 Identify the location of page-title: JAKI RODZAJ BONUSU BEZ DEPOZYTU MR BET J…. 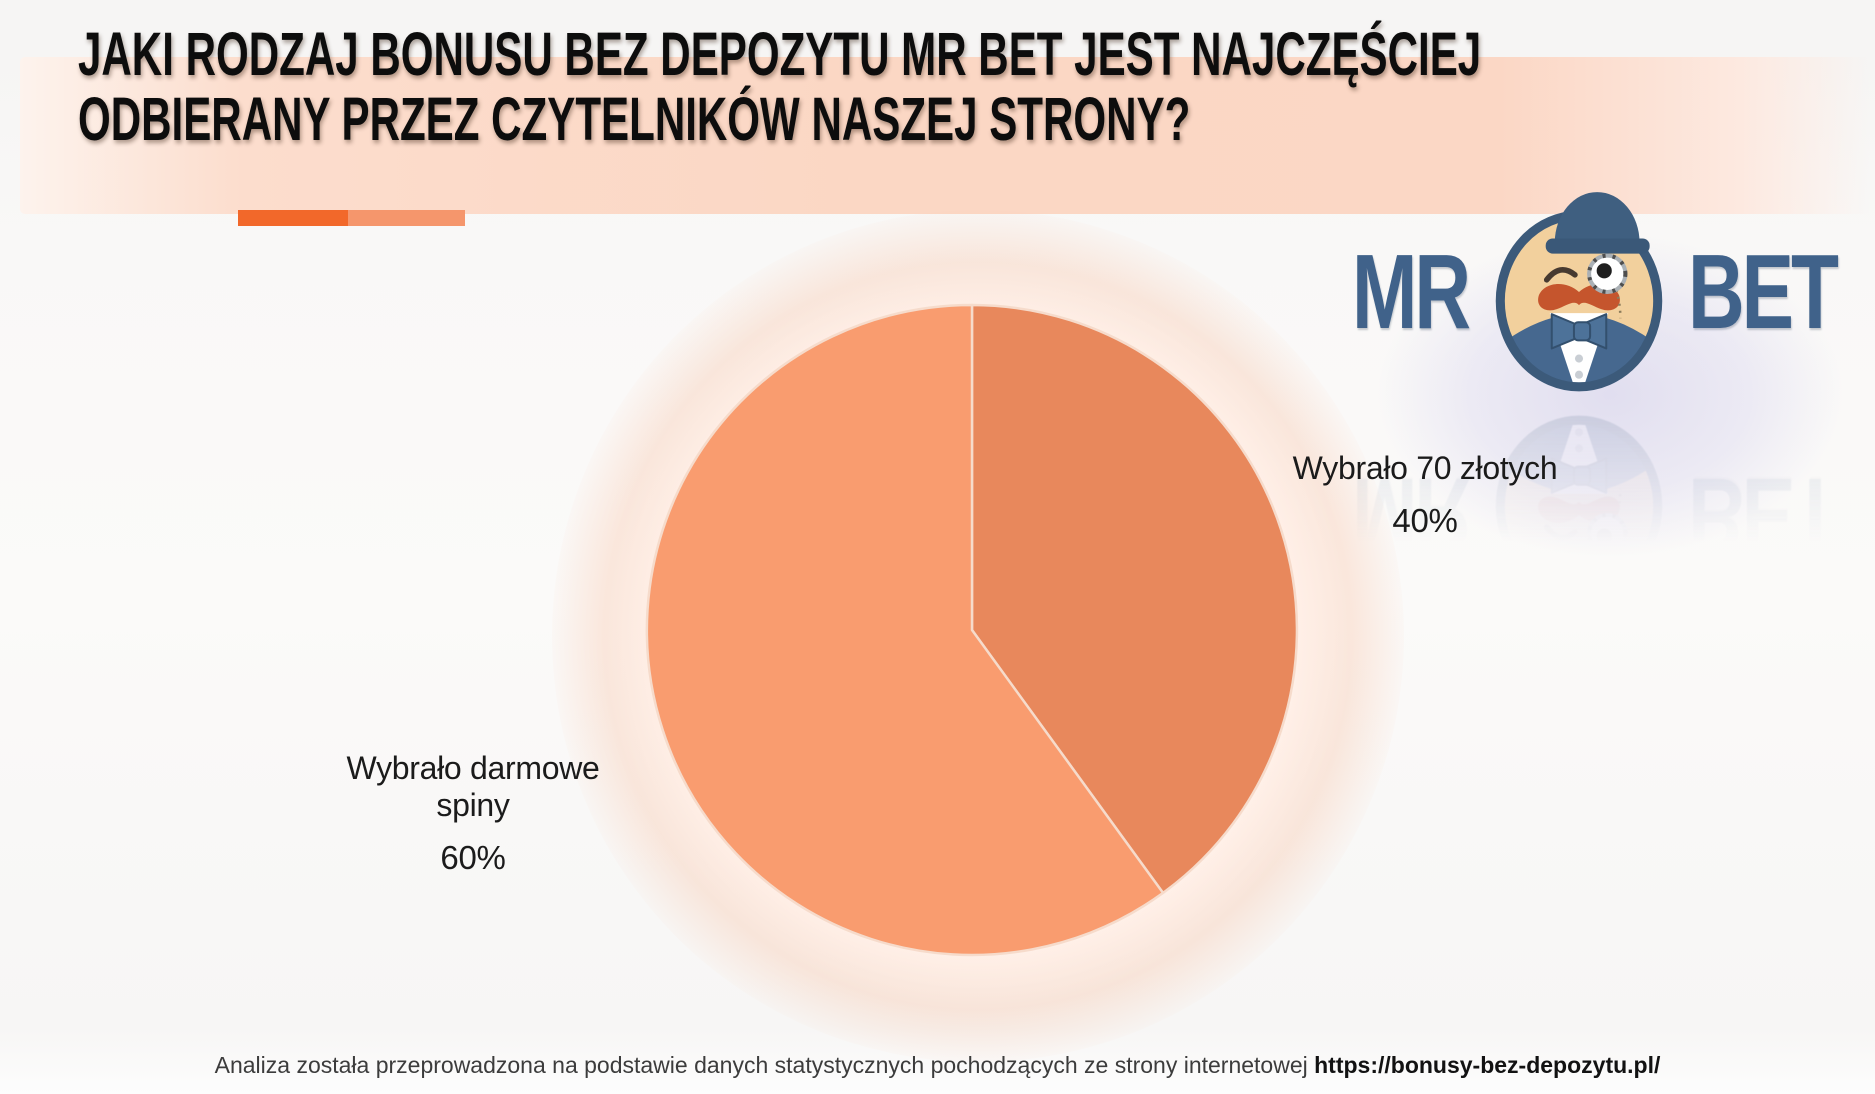
(779, 87).